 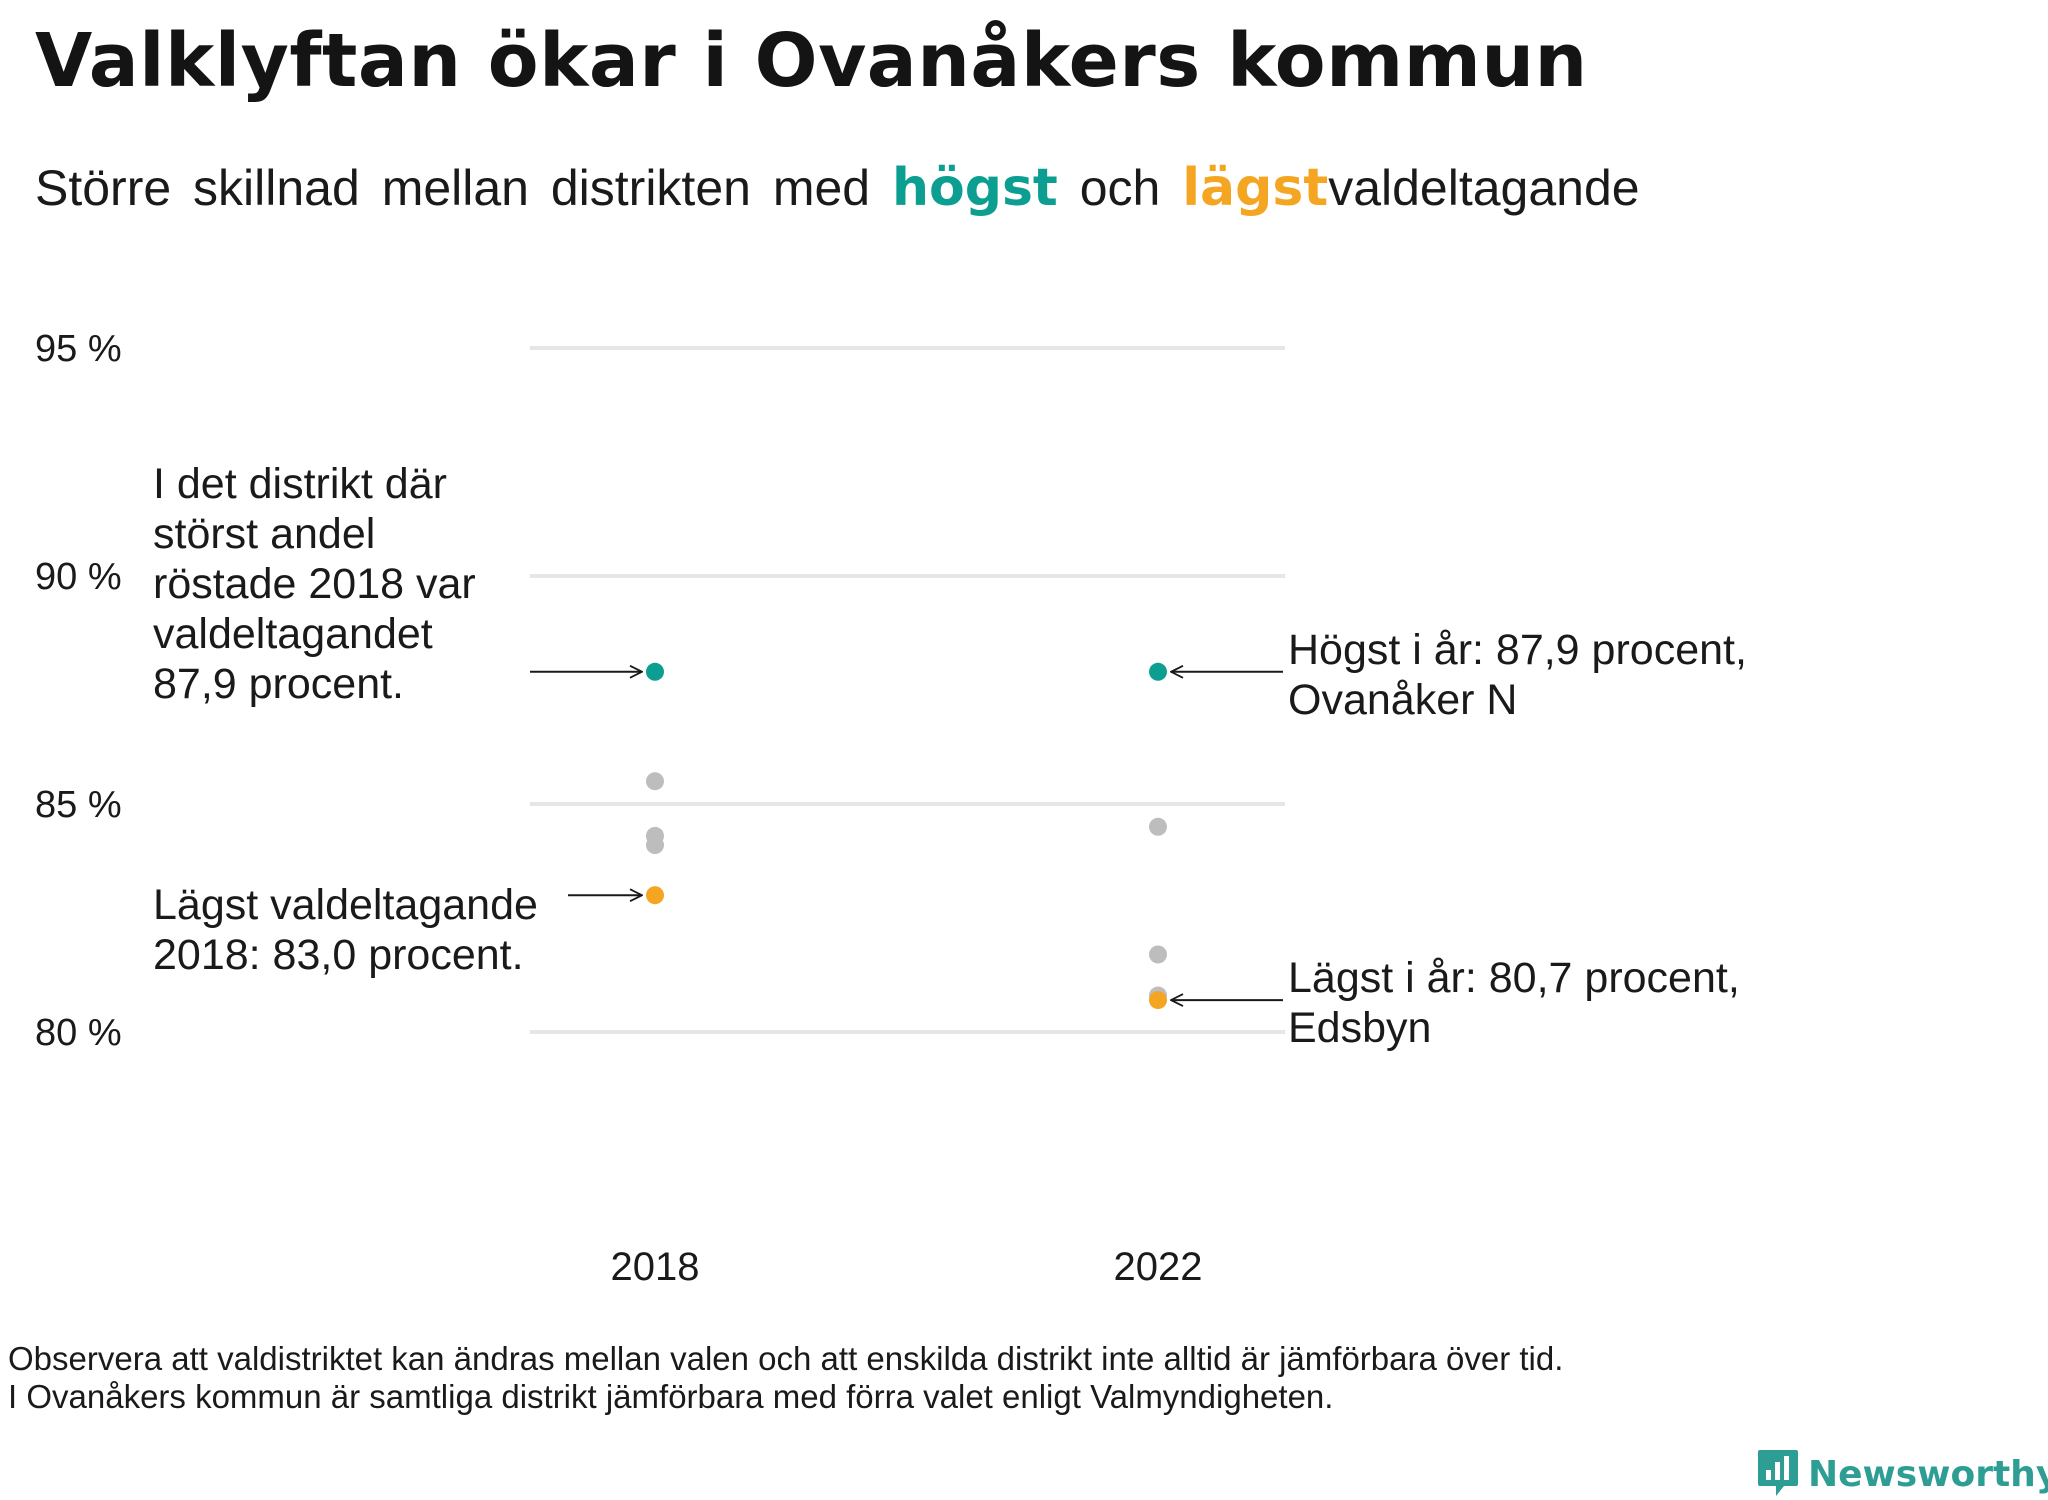 What do you see at coordinates (314, 584) in the screenshot?
I see `annotation-text-high-2018: röstade 2018 var` at bounding box center [314, 584].